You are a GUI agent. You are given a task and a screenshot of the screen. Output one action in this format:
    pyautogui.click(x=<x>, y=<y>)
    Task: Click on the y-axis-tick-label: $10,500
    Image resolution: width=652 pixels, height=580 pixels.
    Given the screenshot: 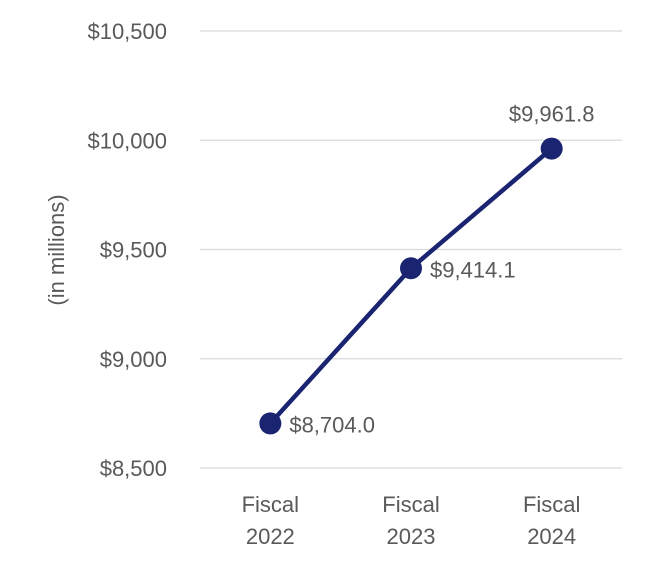 What is the action you would take?
    pyautogui.click(x=127, y=31)
    